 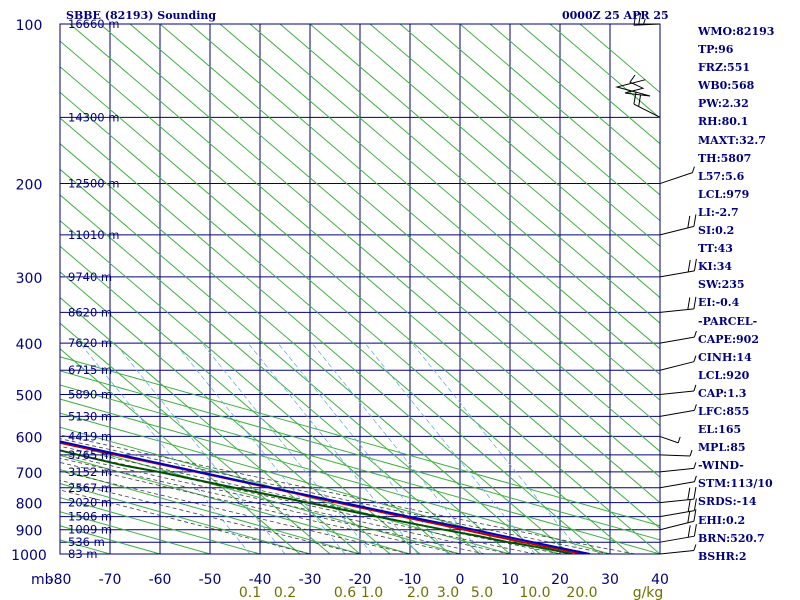 What do you see at coordinates (715, 267) in the screenshot?
I see `index-item: KI:34` at bounding box center [715, 267].